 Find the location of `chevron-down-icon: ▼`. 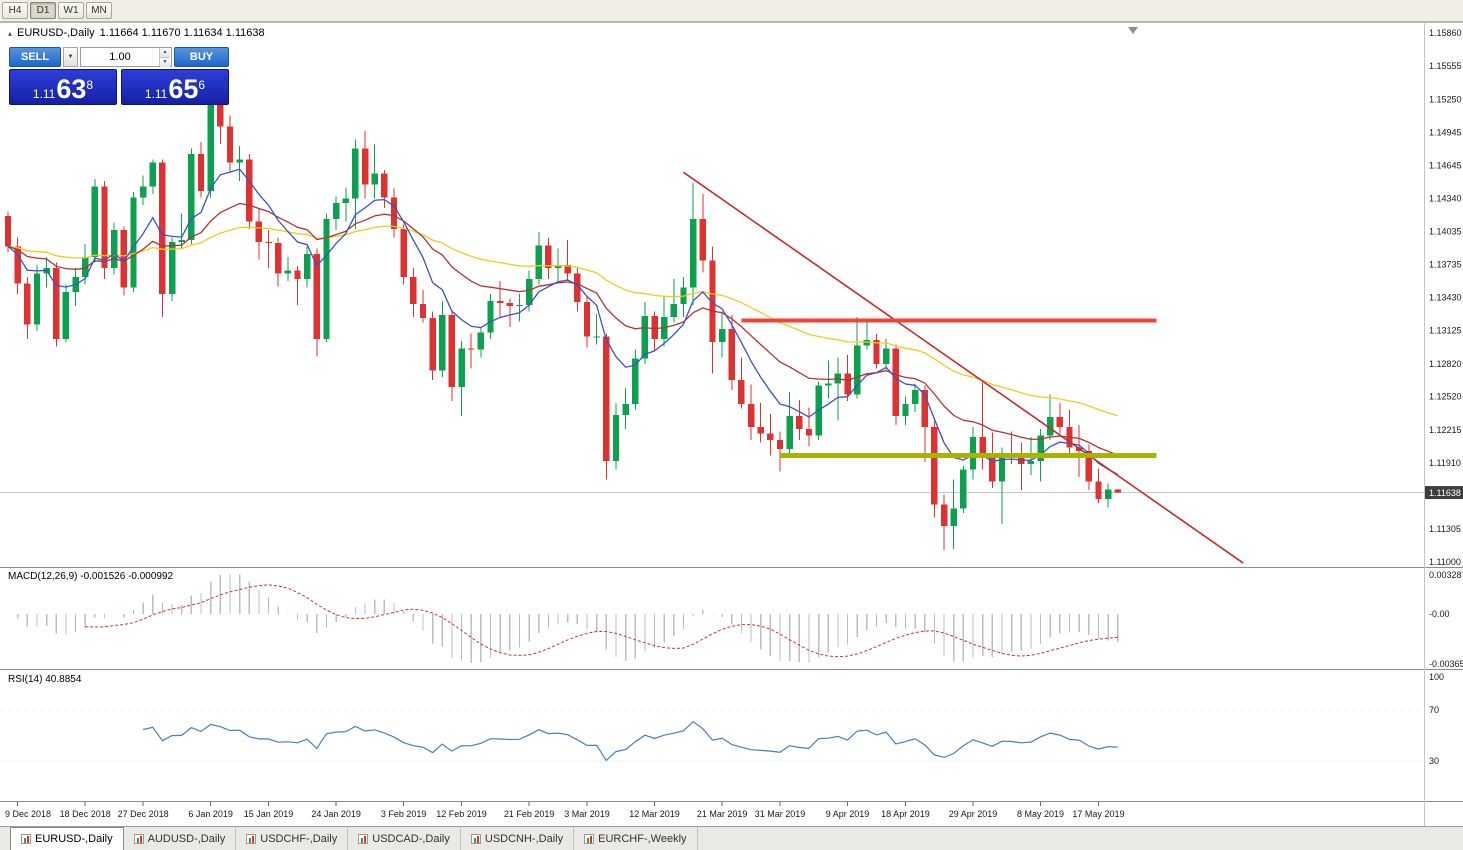

chevron-down-icon: ▼ is located at coordinates (70, 57).